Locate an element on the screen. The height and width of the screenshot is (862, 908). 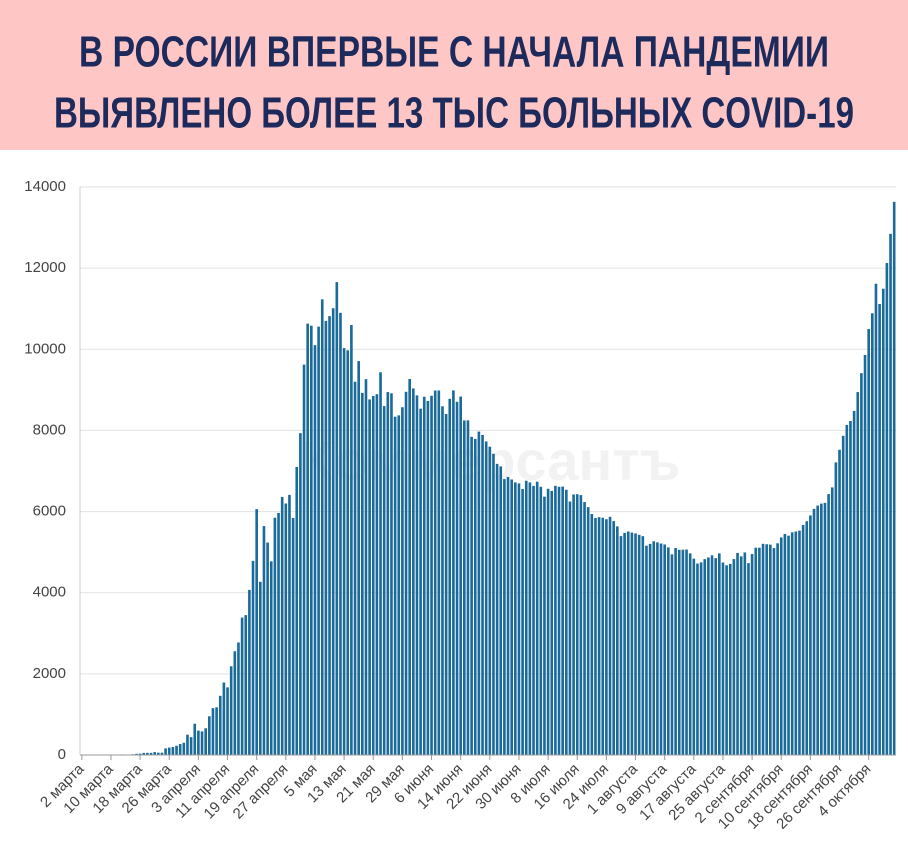
y-tick-label: 10000 is located at coordinates (45, 348).